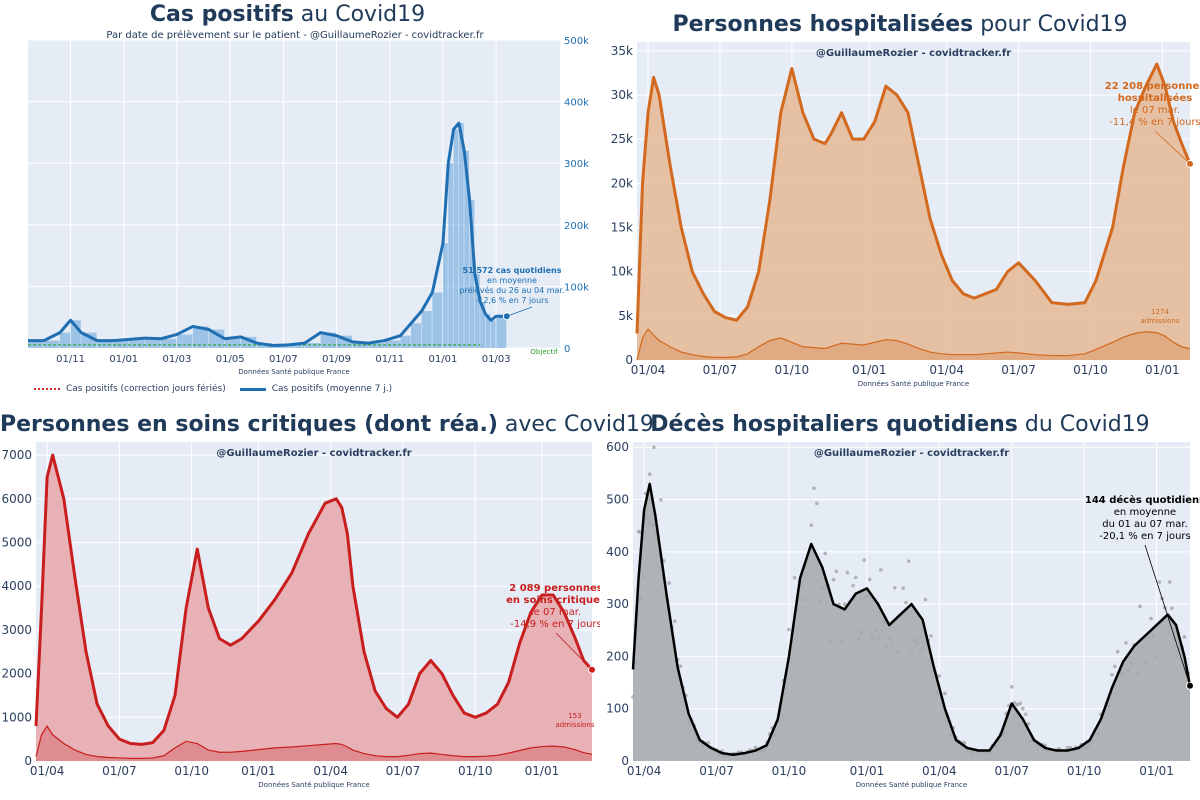 The height and width of the screenshot is (800, 1200). I want to click on annotation-line: -14,9 % en 7 jours, so click(555, 624).